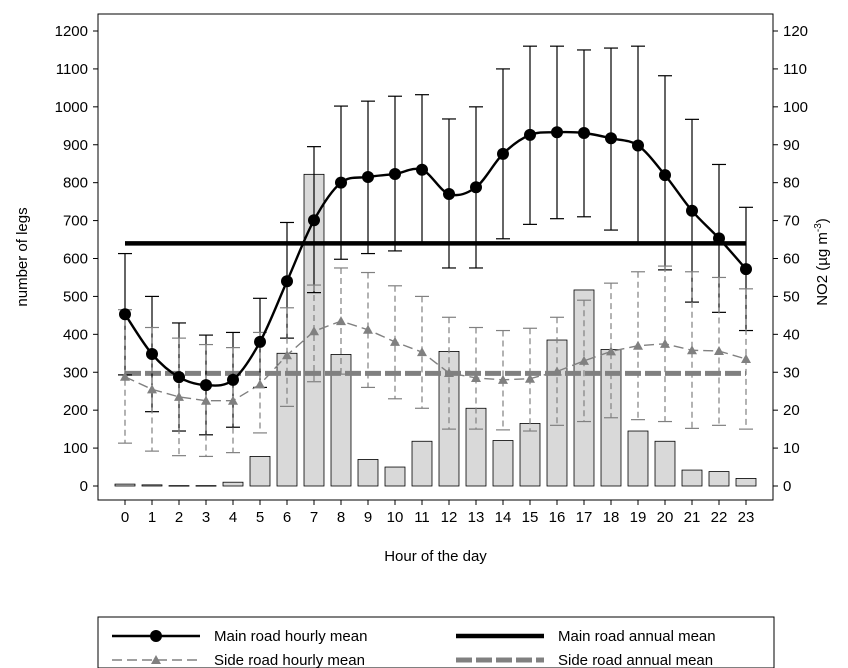 This screenshot has width=848, height=668. I want to click on x-tick-label-7: 7, so click(314, 517).